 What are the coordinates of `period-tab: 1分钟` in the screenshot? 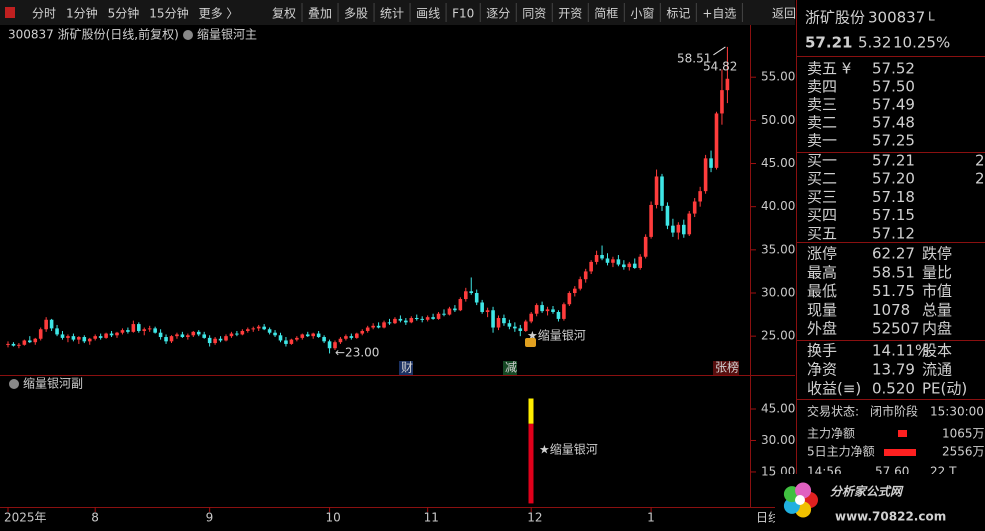 It's located at (82, 13).